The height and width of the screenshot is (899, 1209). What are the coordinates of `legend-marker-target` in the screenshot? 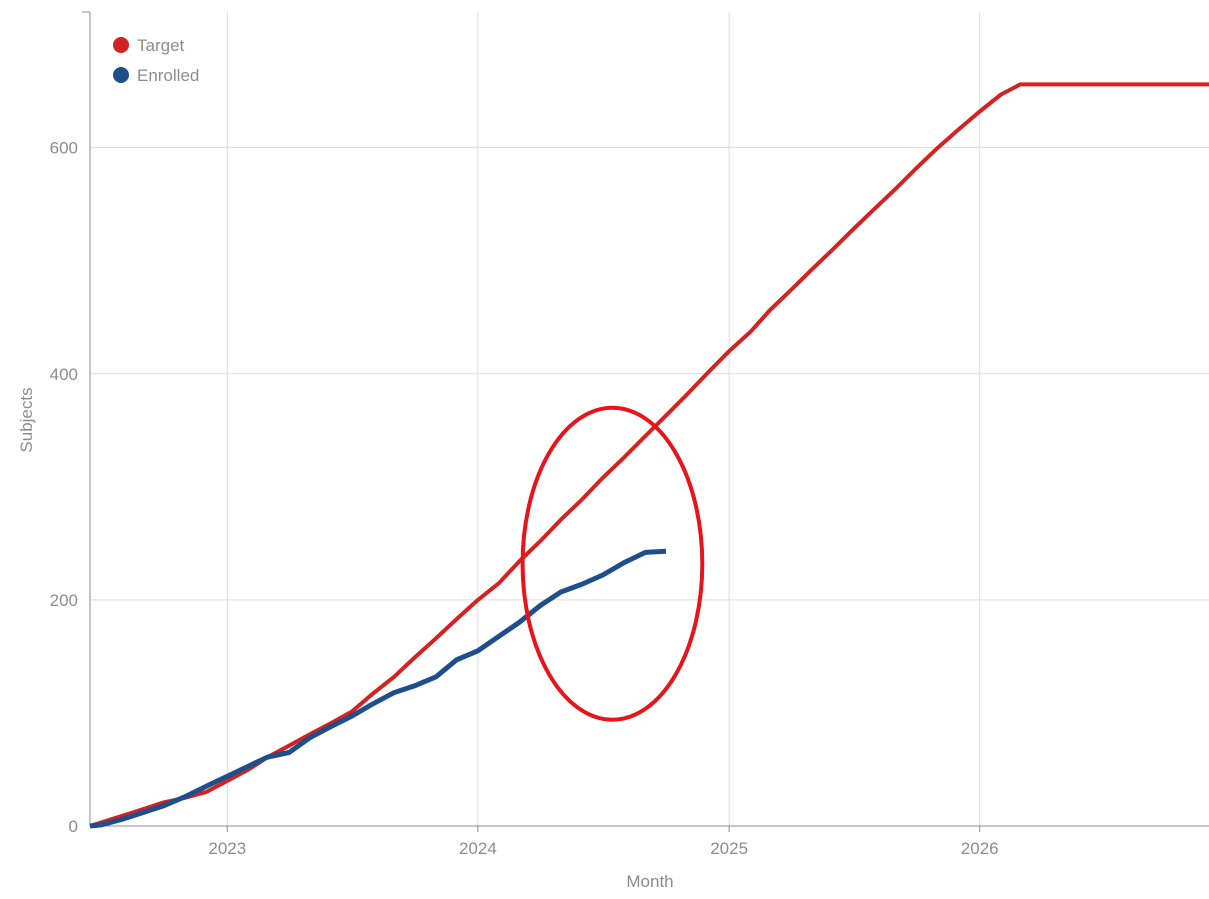 It's located at (121, 45).